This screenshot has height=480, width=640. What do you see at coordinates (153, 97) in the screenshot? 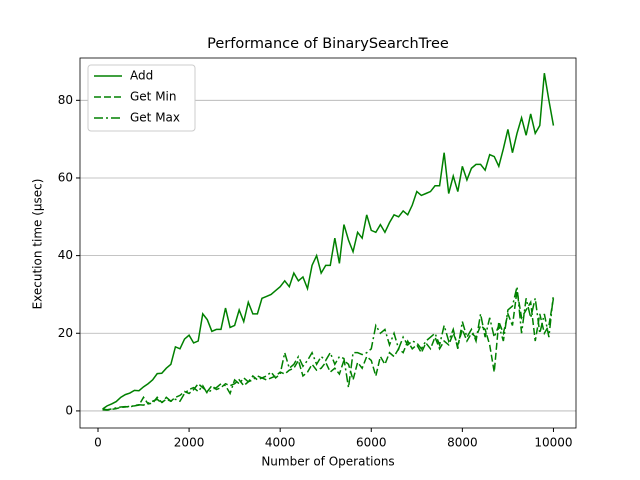
I see `legend-label: Get Min` at bounding box center [153, 97].